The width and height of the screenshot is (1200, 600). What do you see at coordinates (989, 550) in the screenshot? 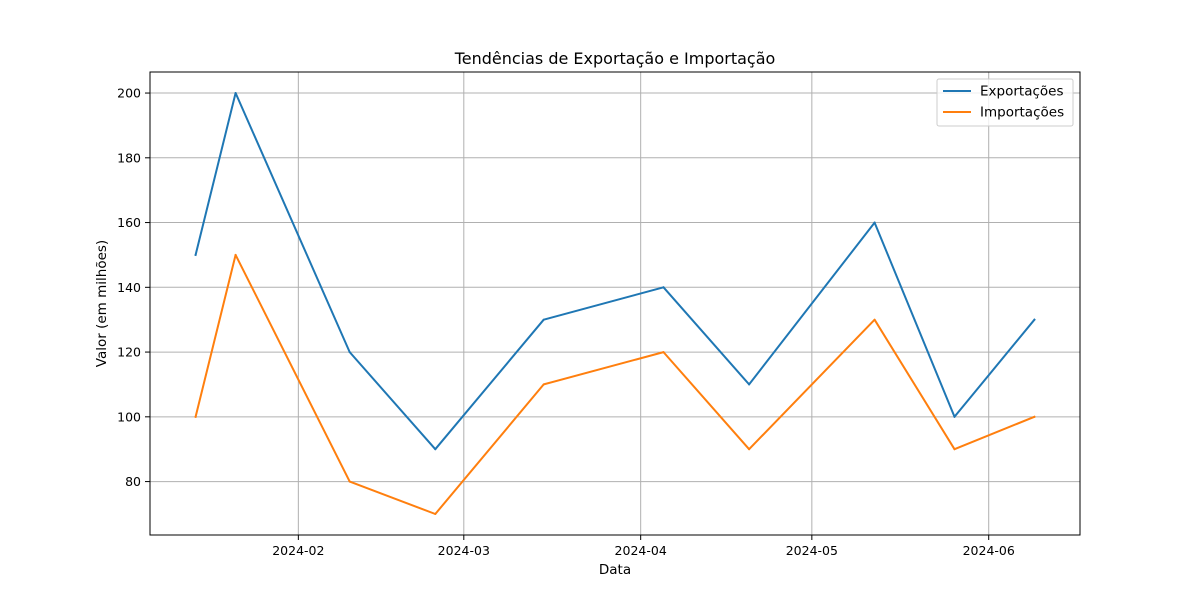
I see `x-tick-label: 2024-06` at bounding box center [989, 550].